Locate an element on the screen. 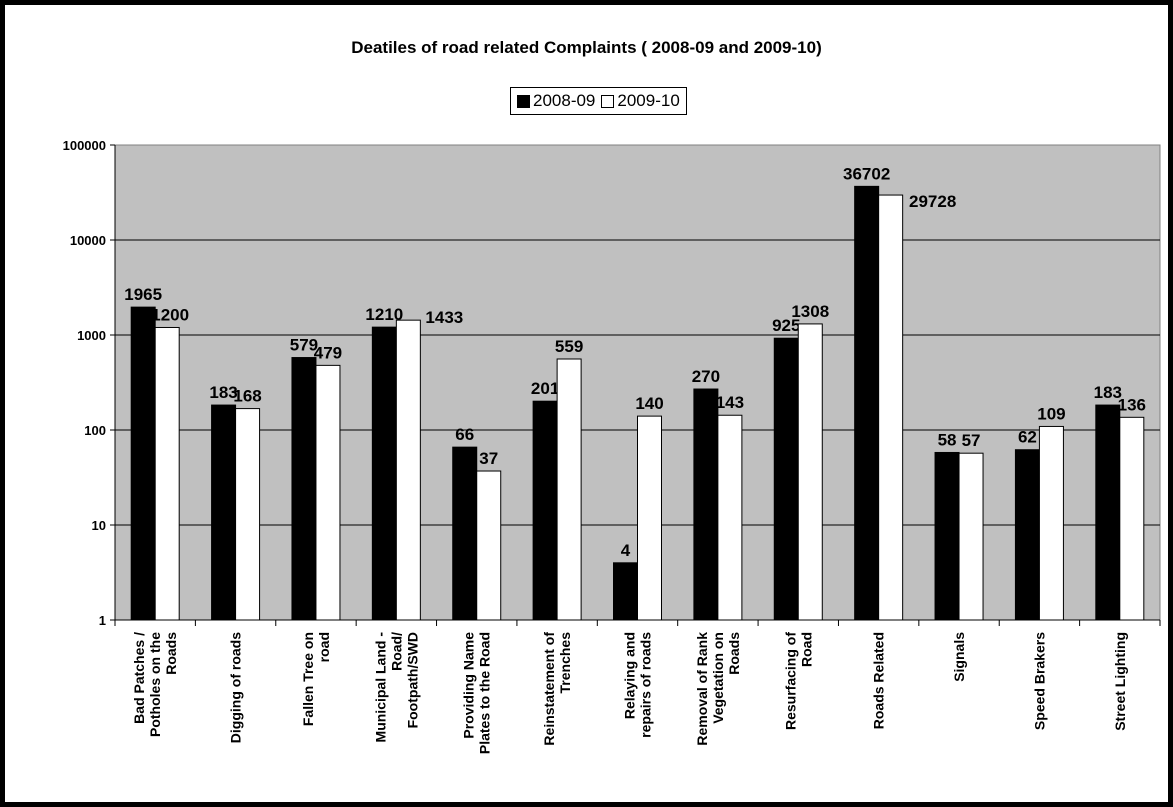 Image resolution: width=1173 pixels, height=807 pixels. x-category-label-line: Plates to the Road is located at coordinates (485, 693).